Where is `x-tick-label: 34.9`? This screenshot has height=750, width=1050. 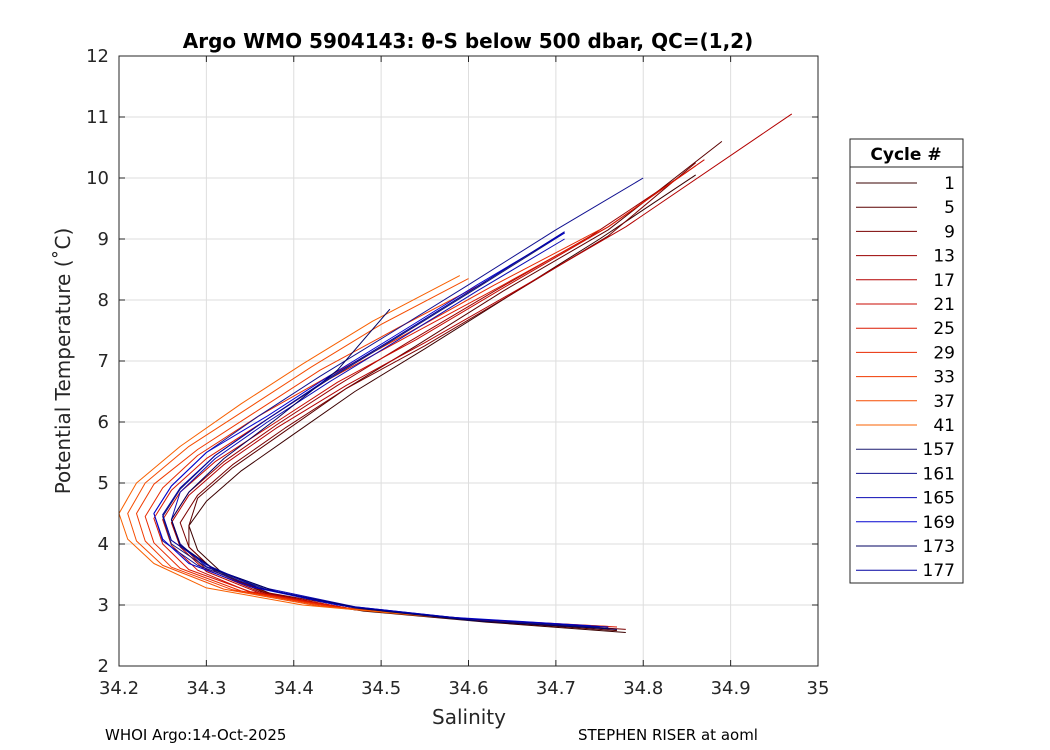
x-tick-label: 34.9 is located at coordinates (731, 688).